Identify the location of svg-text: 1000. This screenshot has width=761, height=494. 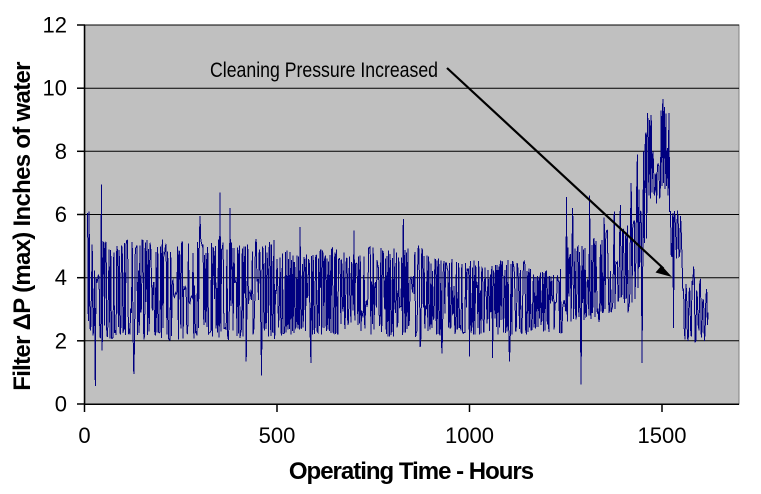
(469, 435).